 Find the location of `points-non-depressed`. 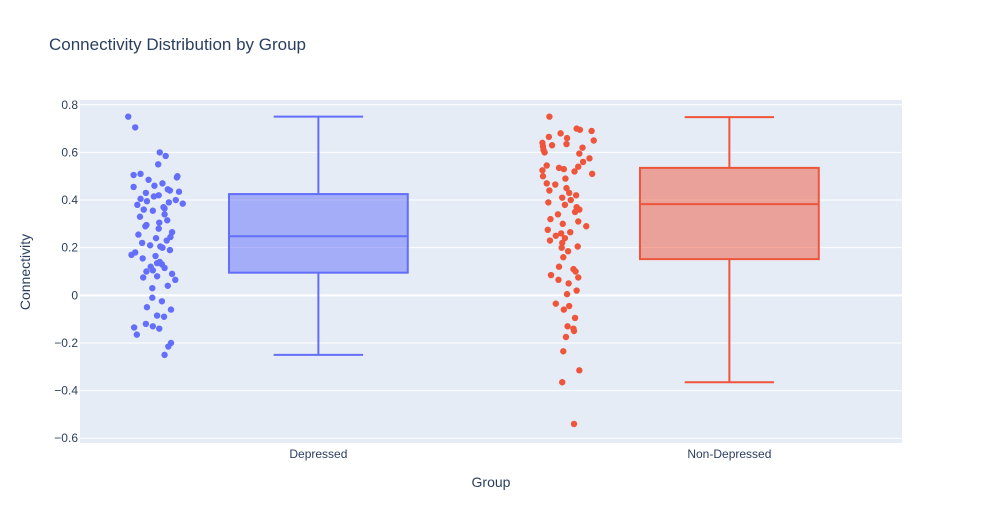

points-non-depressed is located at coordinates (568, 270).